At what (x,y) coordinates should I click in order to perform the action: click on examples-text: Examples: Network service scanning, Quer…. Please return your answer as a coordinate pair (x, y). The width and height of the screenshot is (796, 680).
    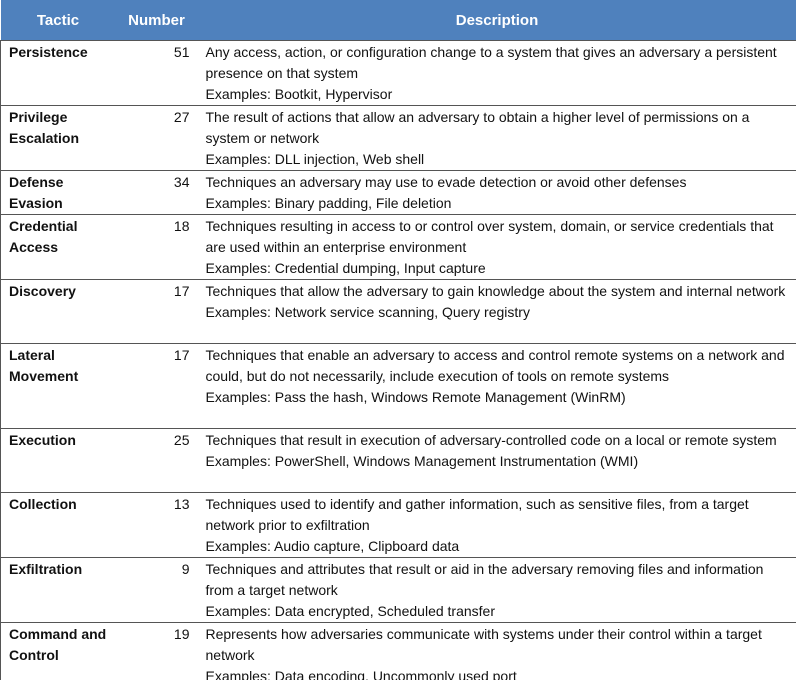
    Looking at the image, I should click on (367, 312).